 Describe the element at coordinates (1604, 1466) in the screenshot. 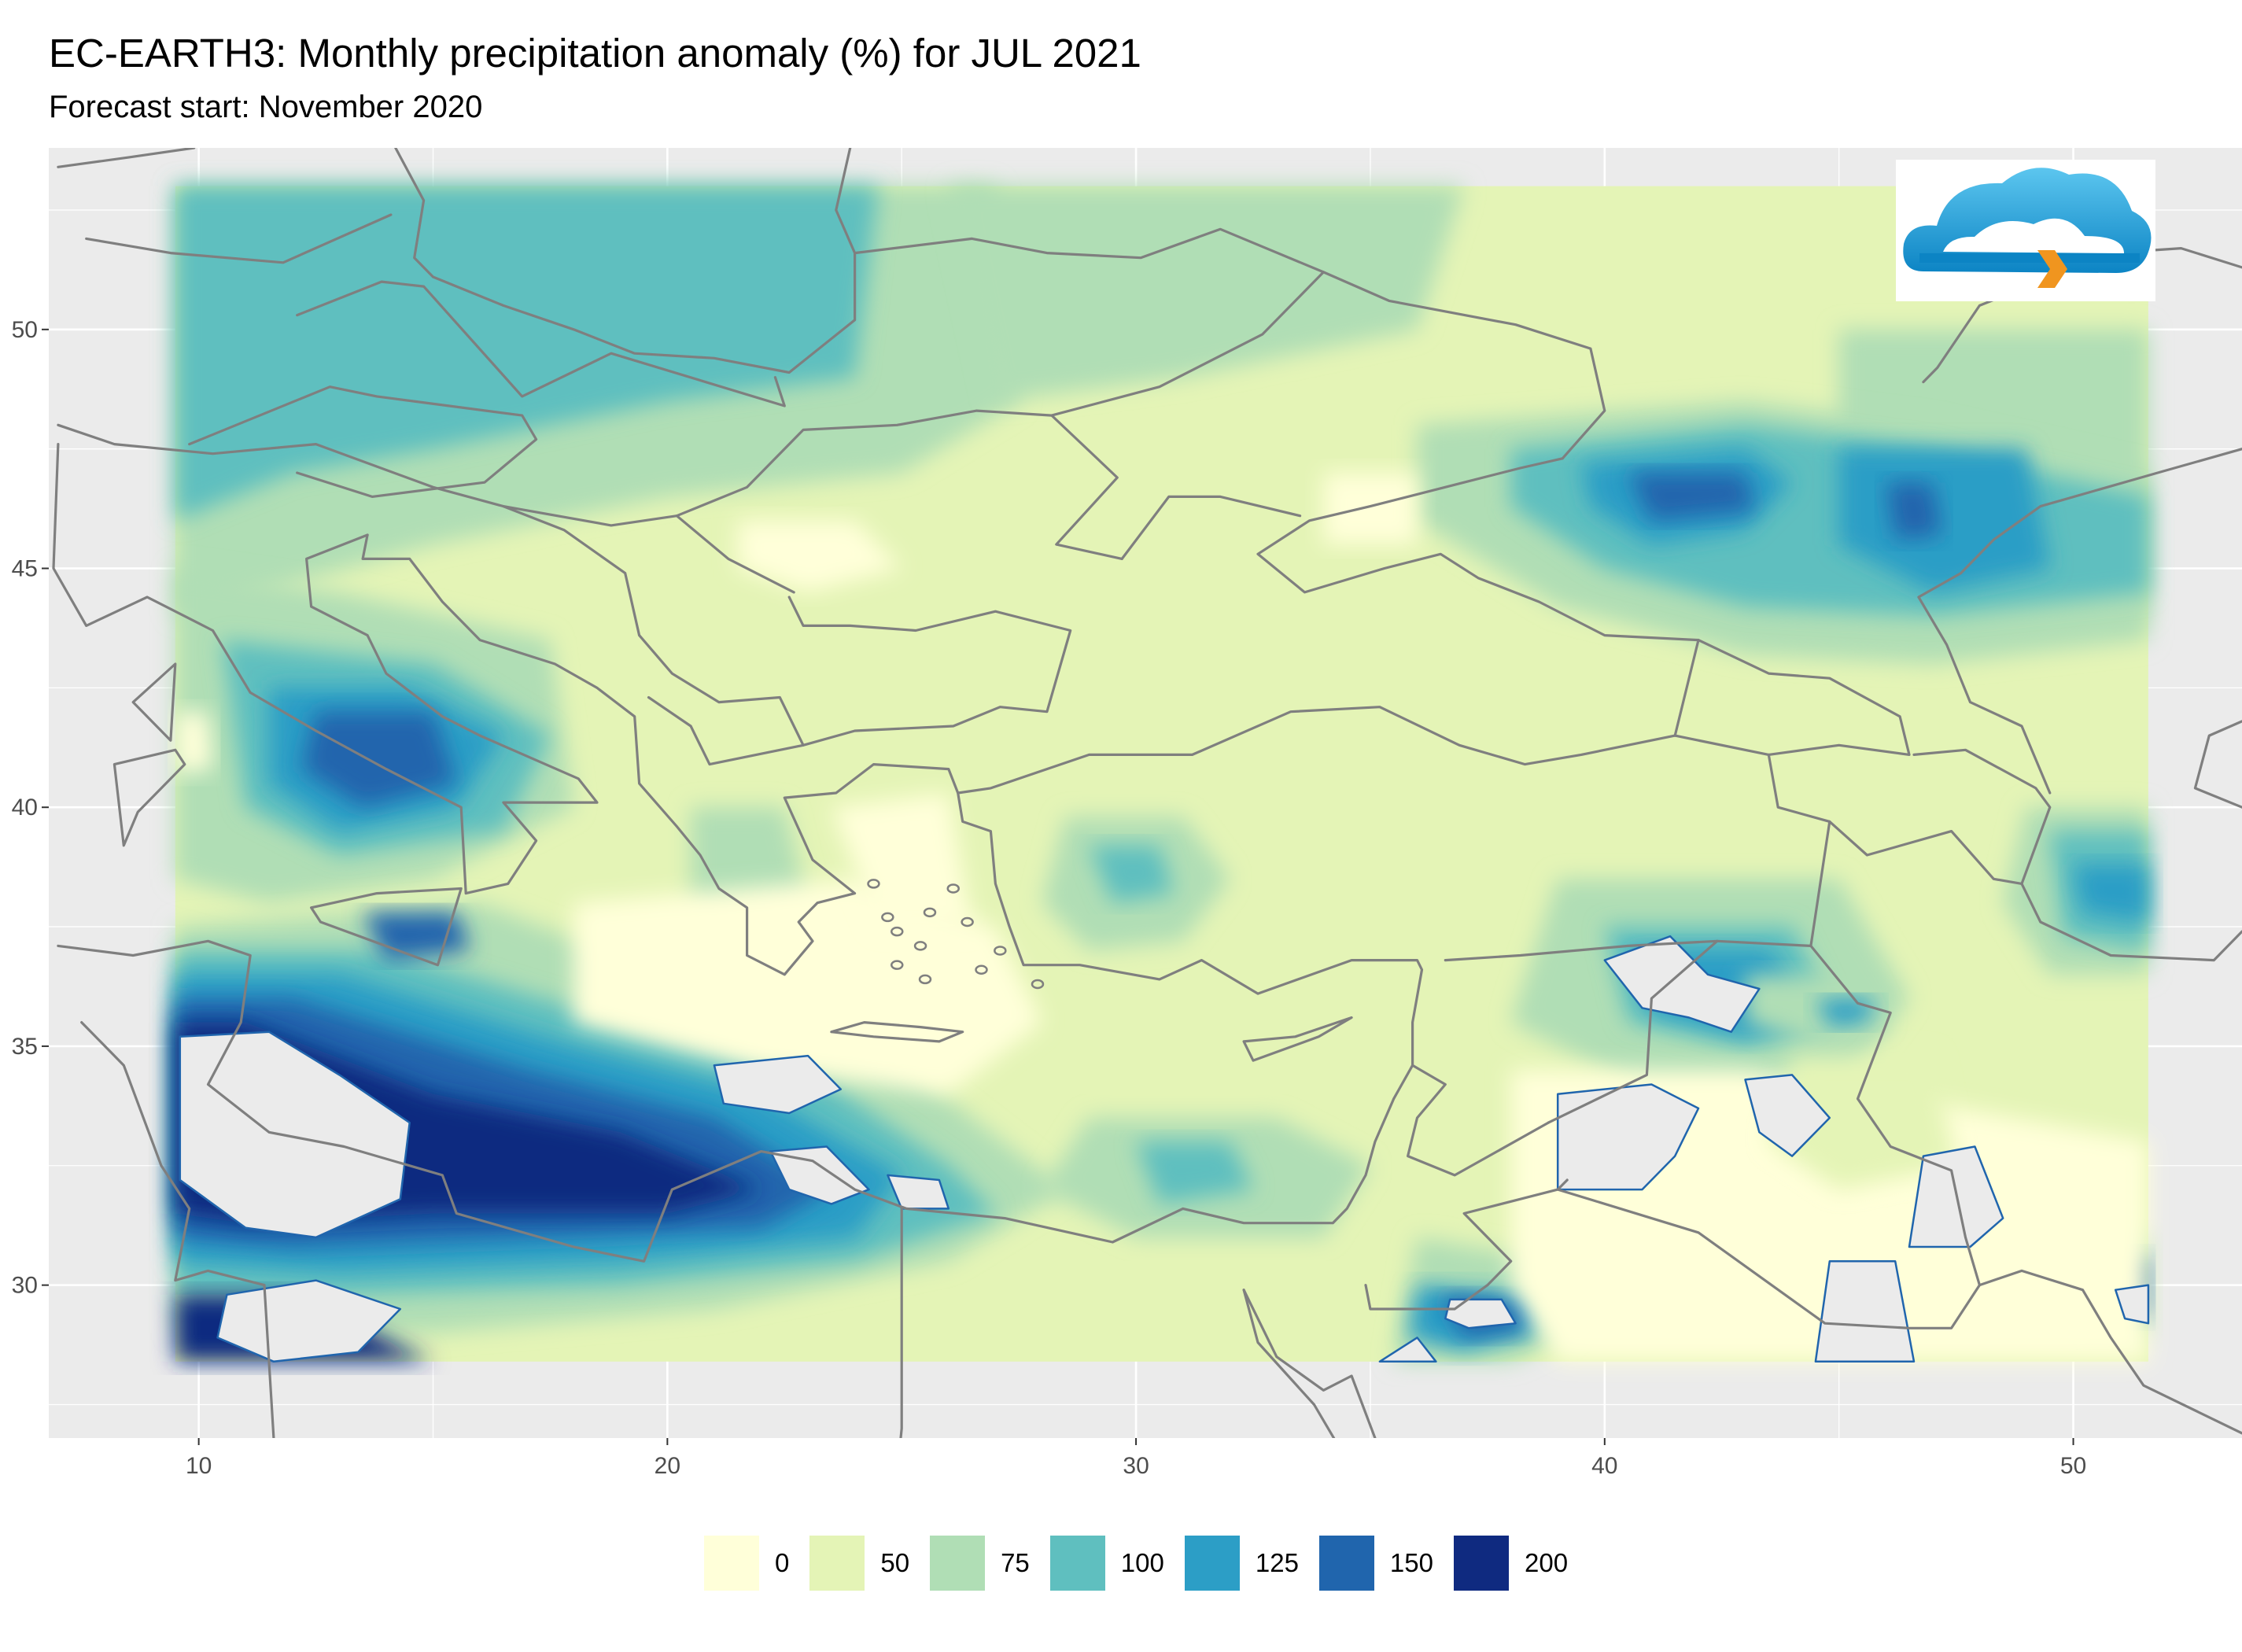

I see `x-tick-label: 40` at that location.